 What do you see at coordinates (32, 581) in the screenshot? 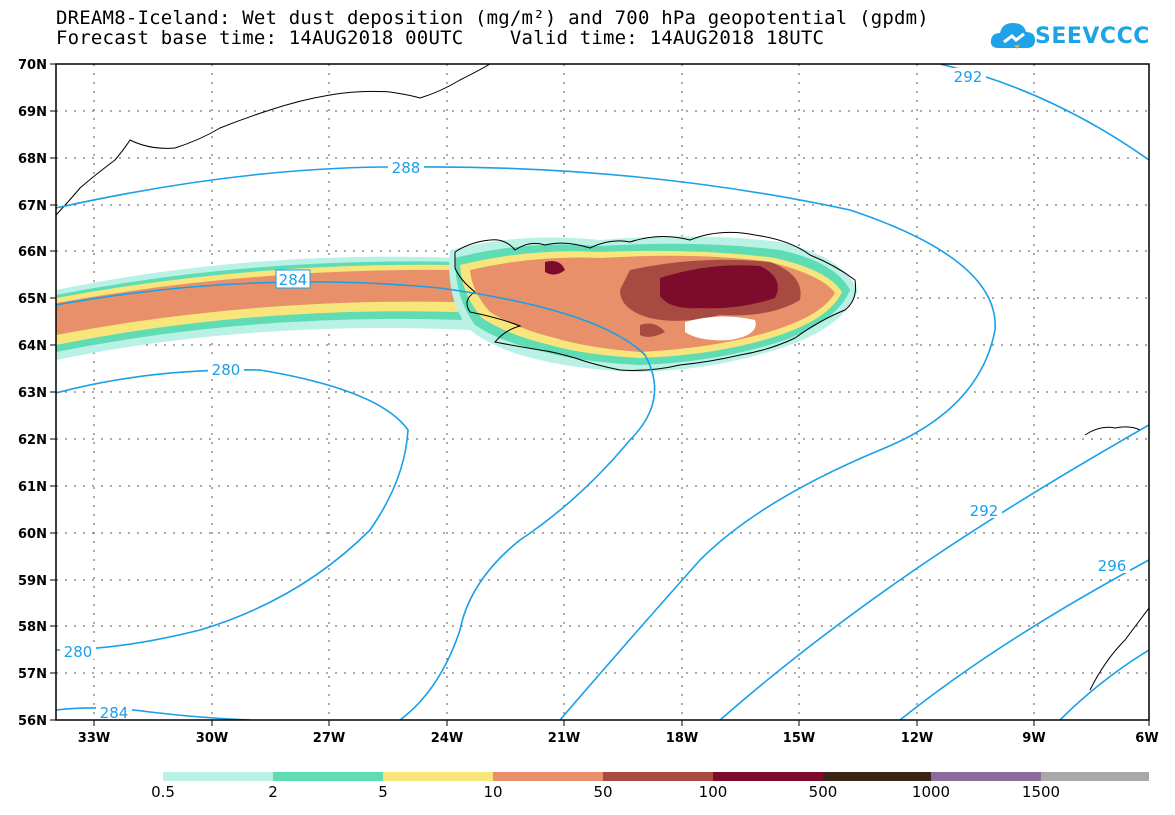
I see `lat-label: 59N` at bounding box center [32, 581].